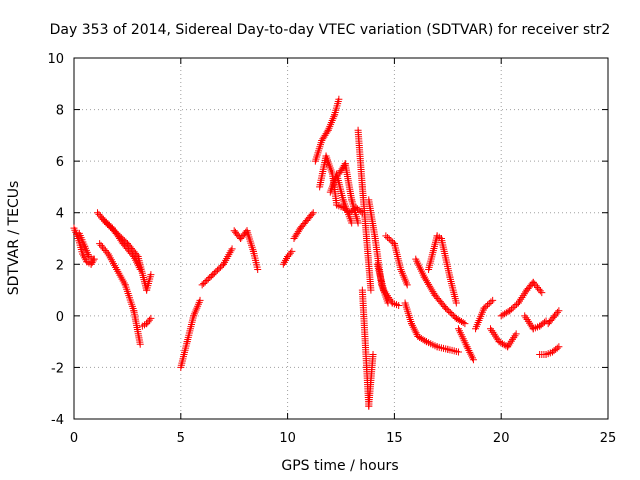 This screenshot has width=640, height=480. Describe the element at coordinates (55, 59) in the screenshot. I see `y-tick-label: 10` at that location.